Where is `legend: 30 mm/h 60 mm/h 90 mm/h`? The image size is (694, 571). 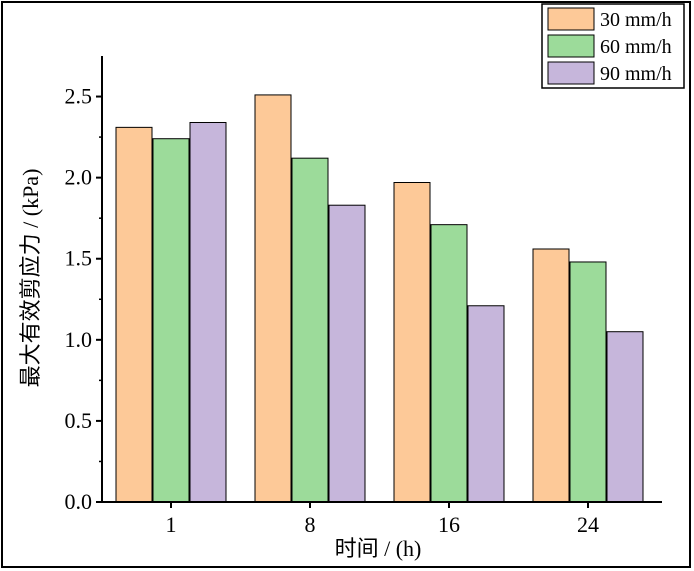 legend: 30 mm/h 60 mm/h 90 mm/h is located at coordinates (613, 46).